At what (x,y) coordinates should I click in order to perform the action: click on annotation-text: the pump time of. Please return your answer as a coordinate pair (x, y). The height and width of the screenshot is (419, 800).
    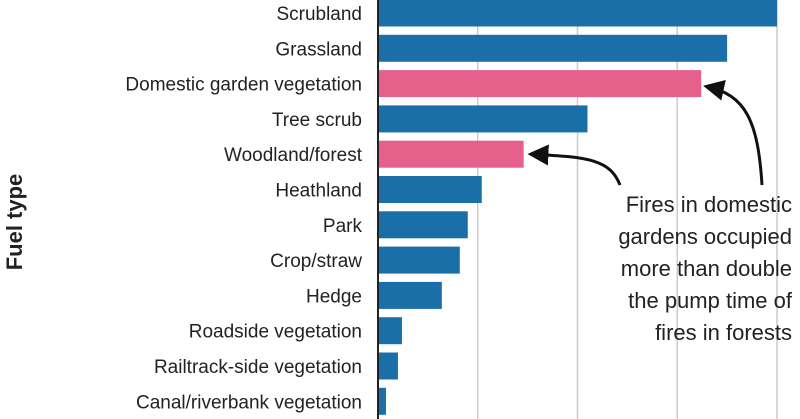
    Looking at the image, I should click on (710, 300).